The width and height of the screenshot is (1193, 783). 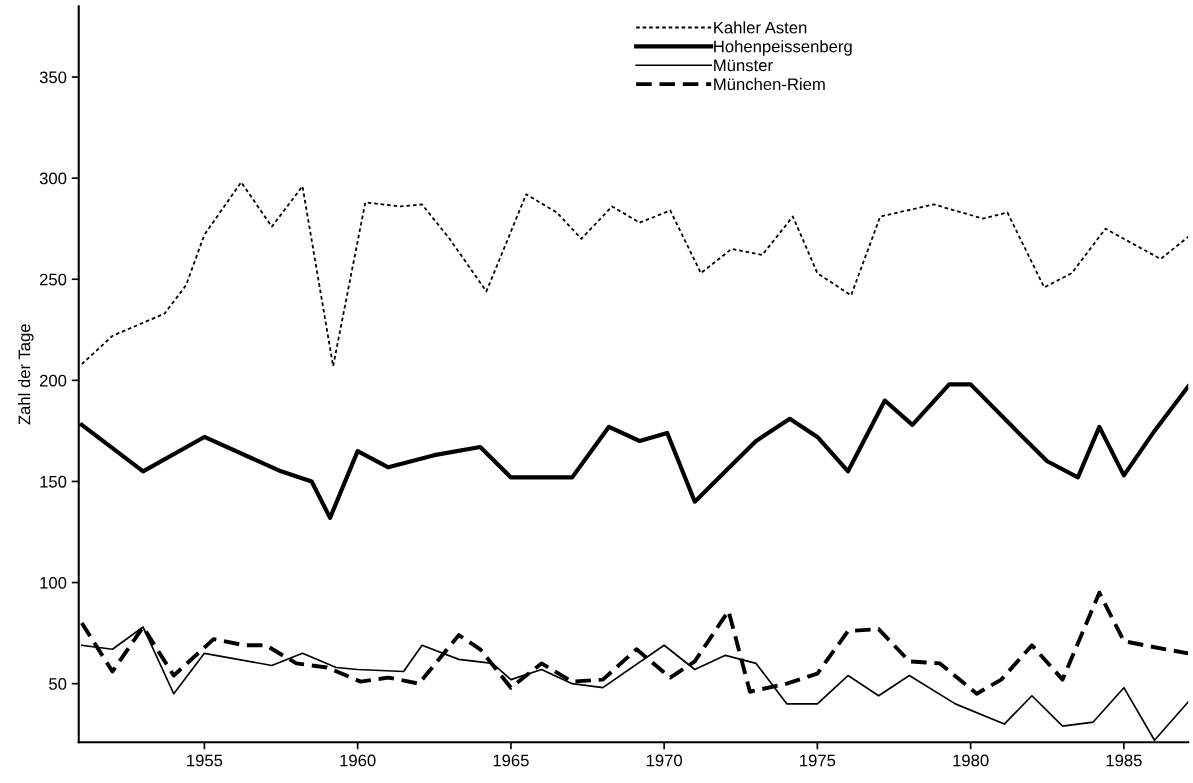 What do you see at coordinates (58, 684) in the screenshot?
I see `y-tick-label: 50` at bounding box center [58, 684].